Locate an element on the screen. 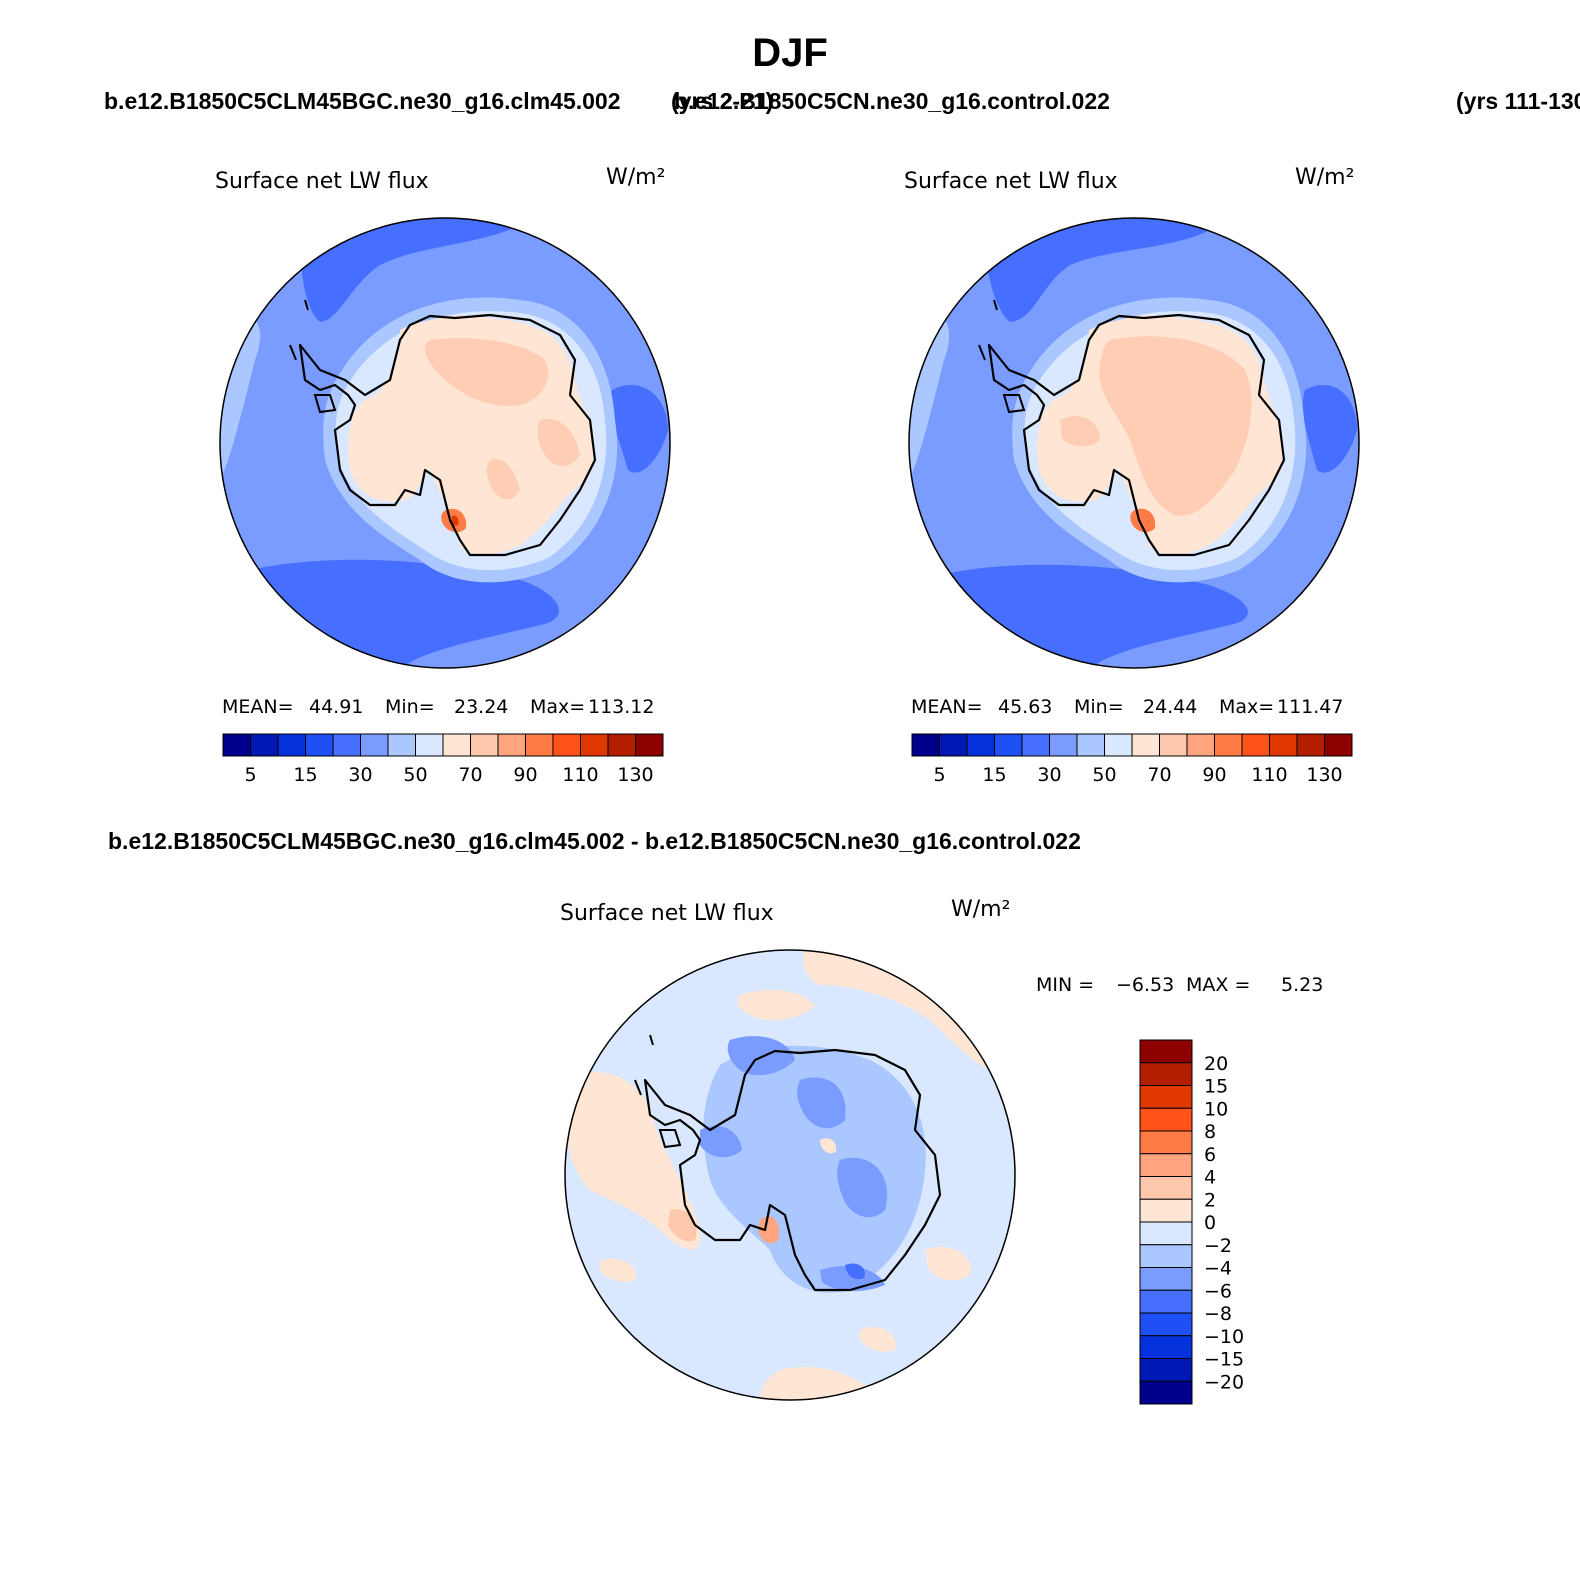 This screenshot has height=1580, width=1580. colorbar-tick-label: −2 is located at coordinates (1218, 1246).